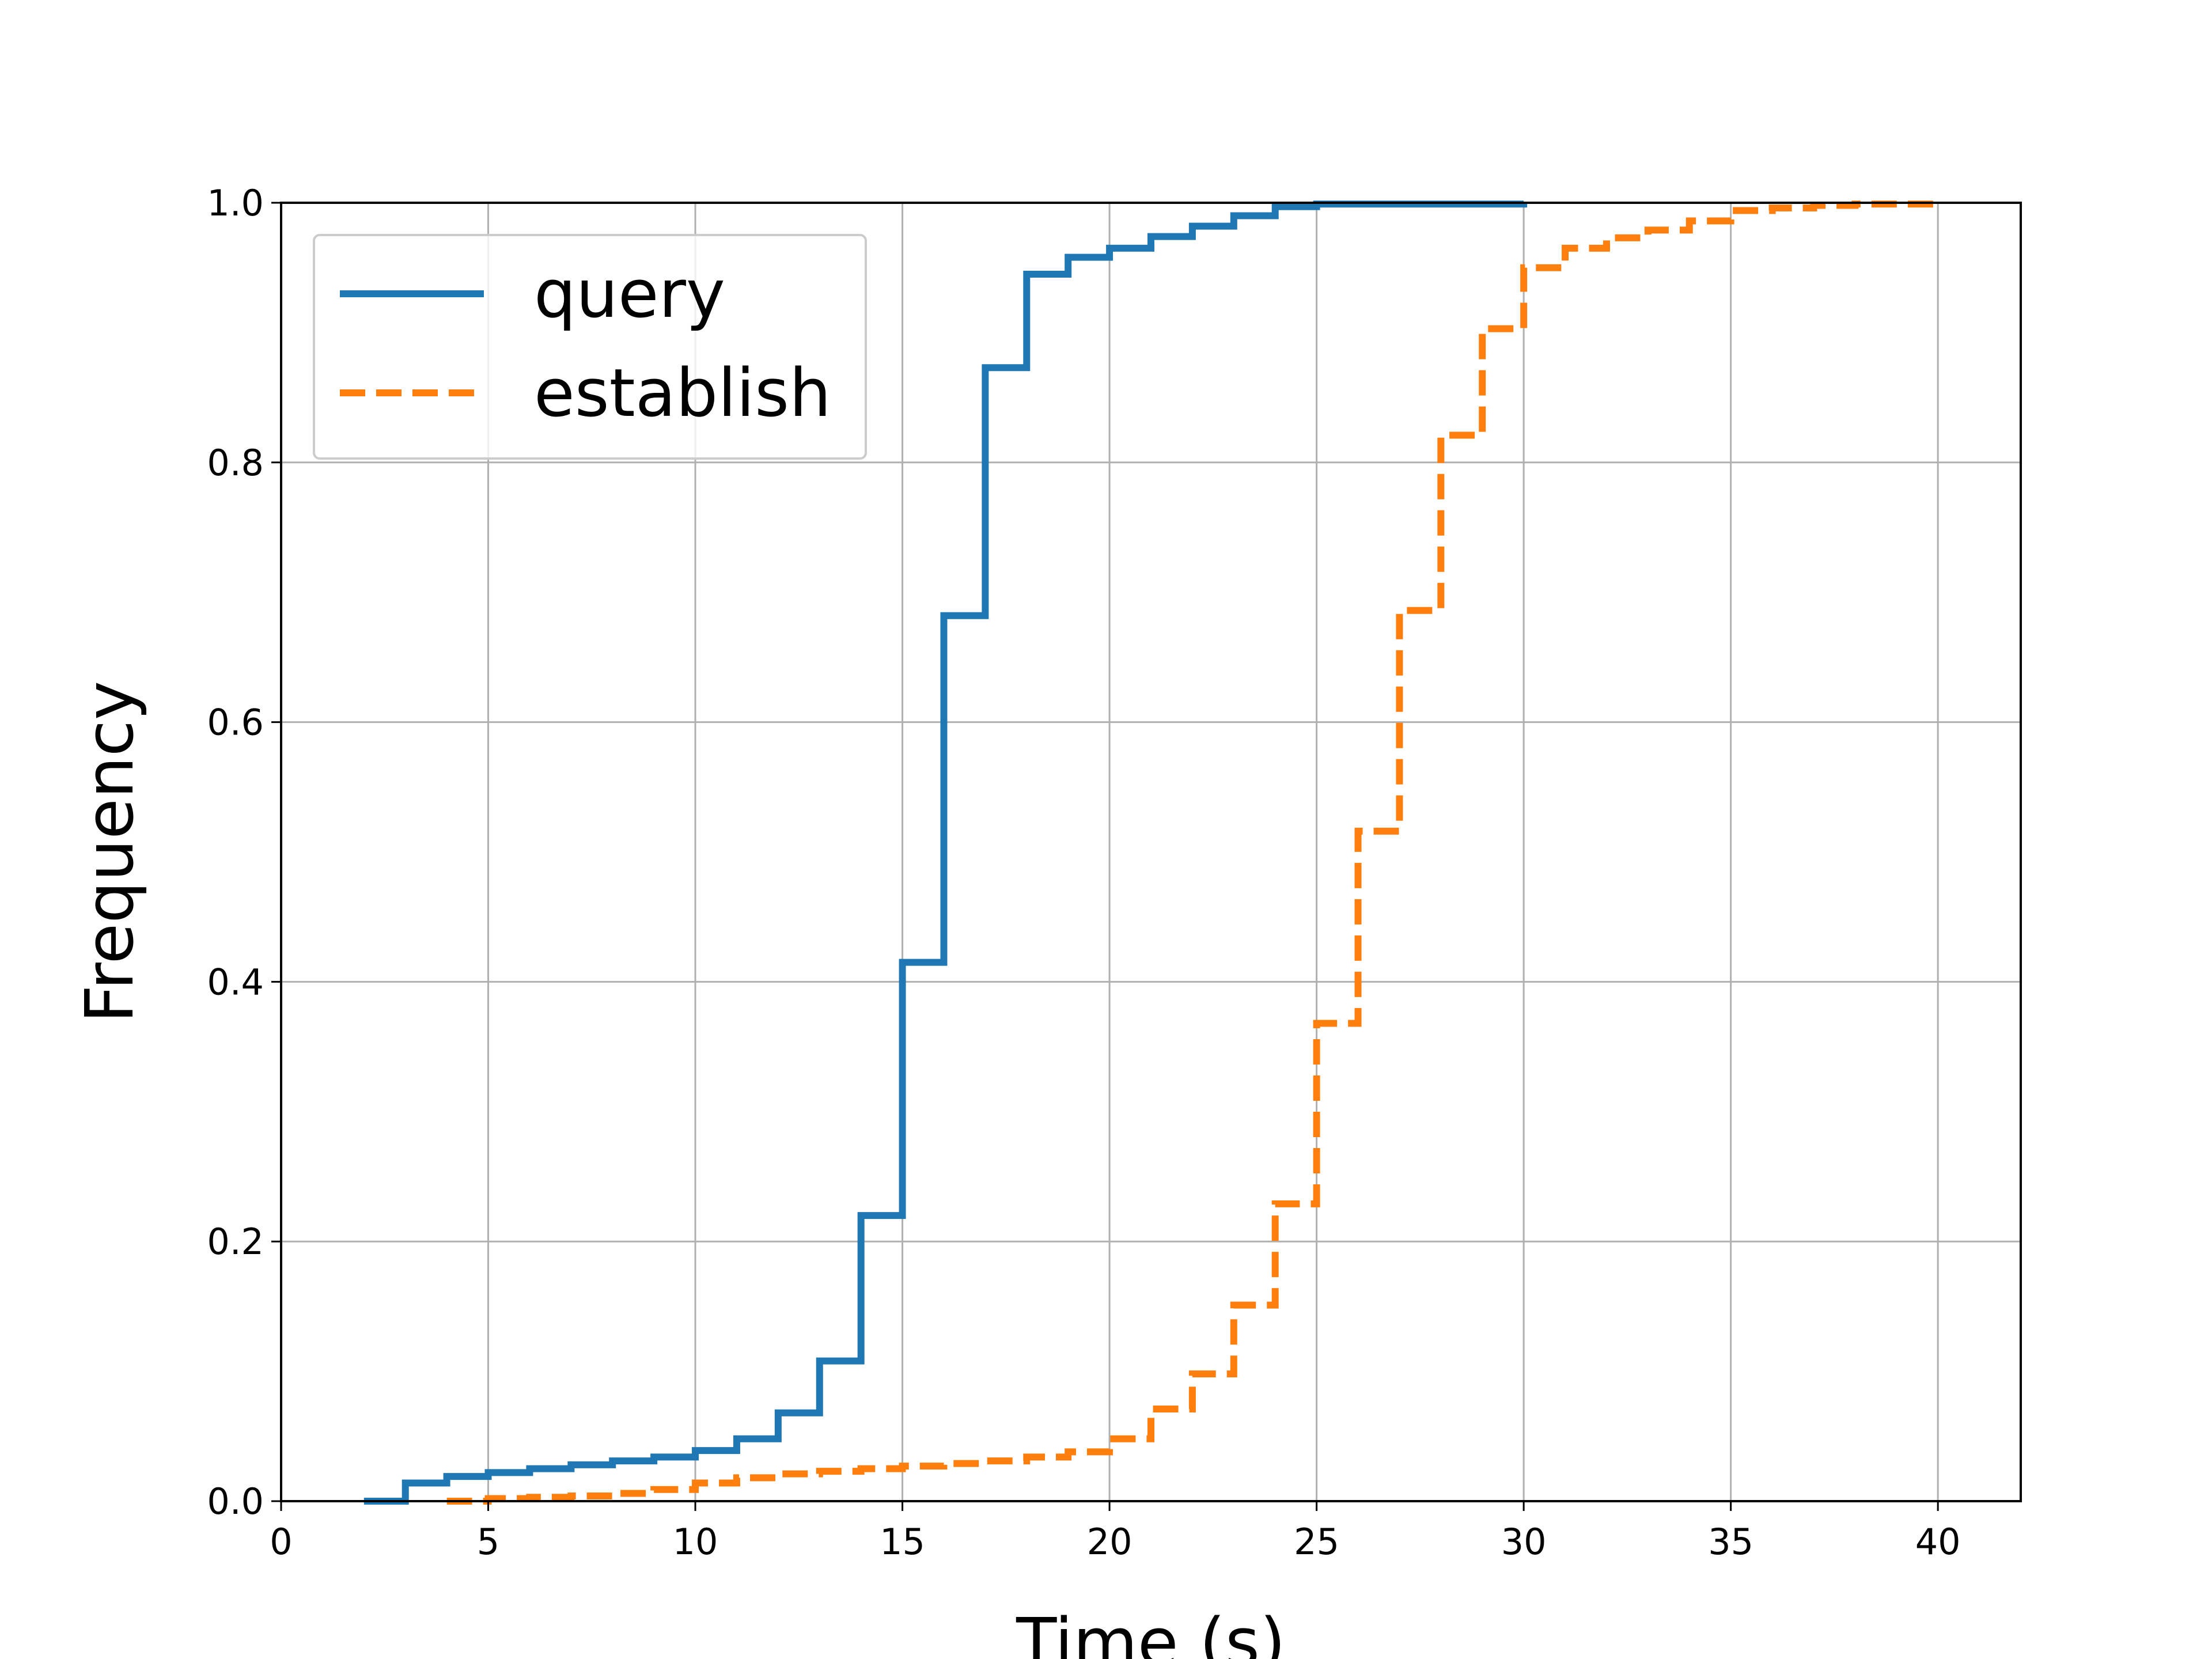 The height and width of the screenshot is (1659, 2212). What do you see at coordinates (1524, 1542) in the screenshot?
I see `x-tick-label: 30` at bounding box center [1524, 1542].